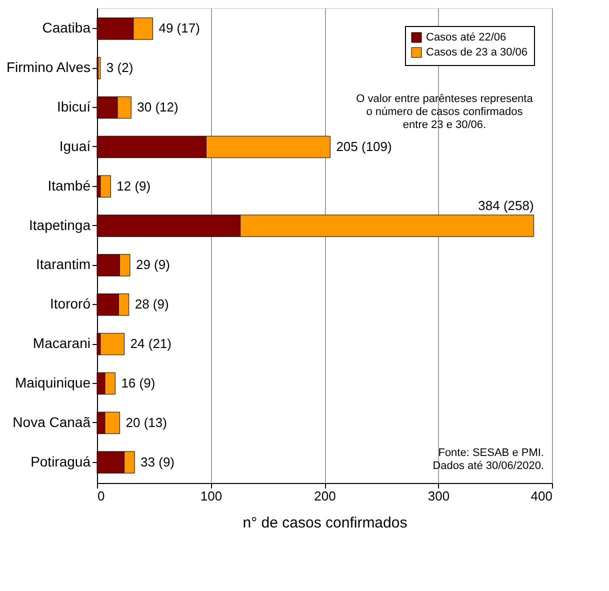 This screenshot has height=591, width=609. I want to click on legend-label: Casos até 22/06, so click(466, 38).